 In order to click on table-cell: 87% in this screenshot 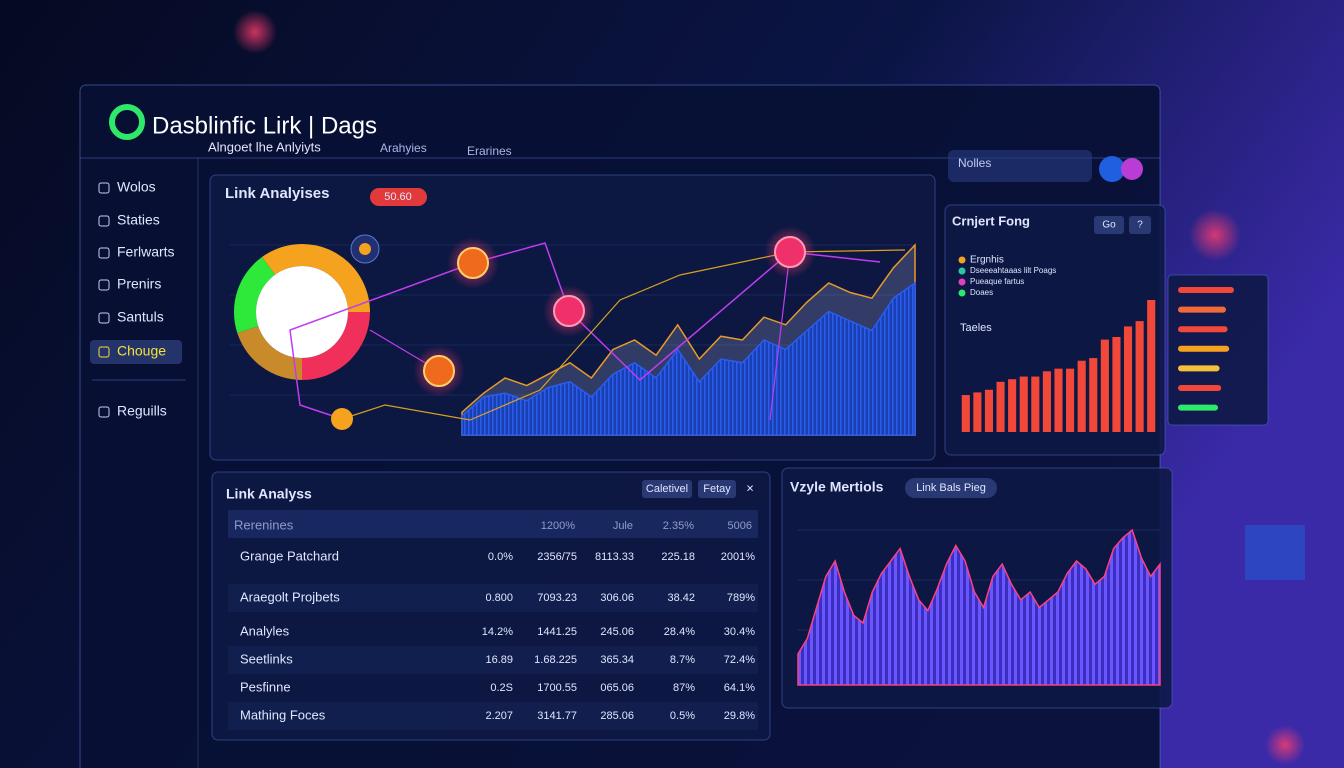, I will do `click(684, 688)`.